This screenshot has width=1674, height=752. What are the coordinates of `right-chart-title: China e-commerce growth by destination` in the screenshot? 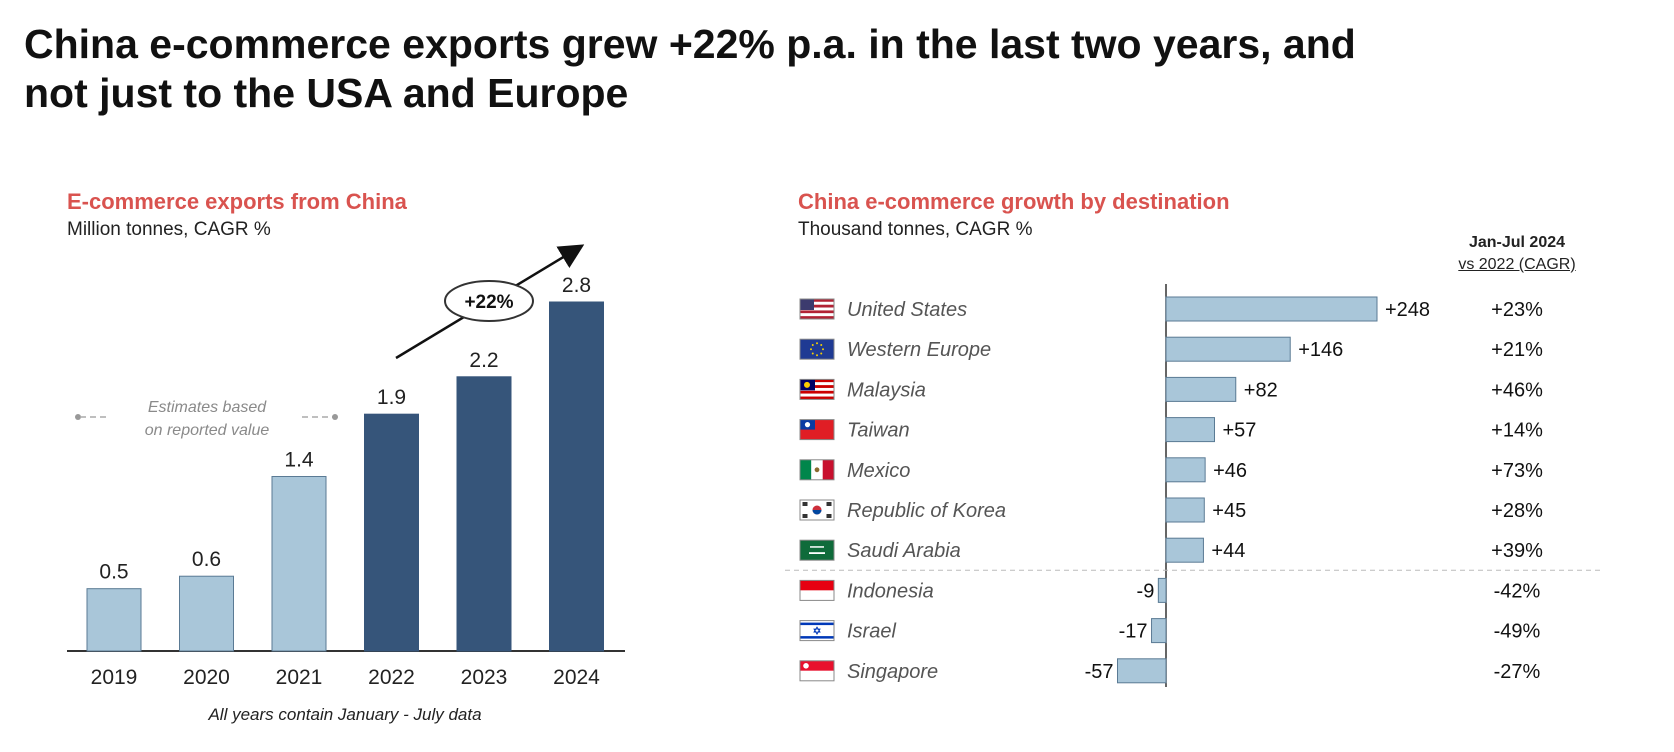 It's located at (1014, 201).